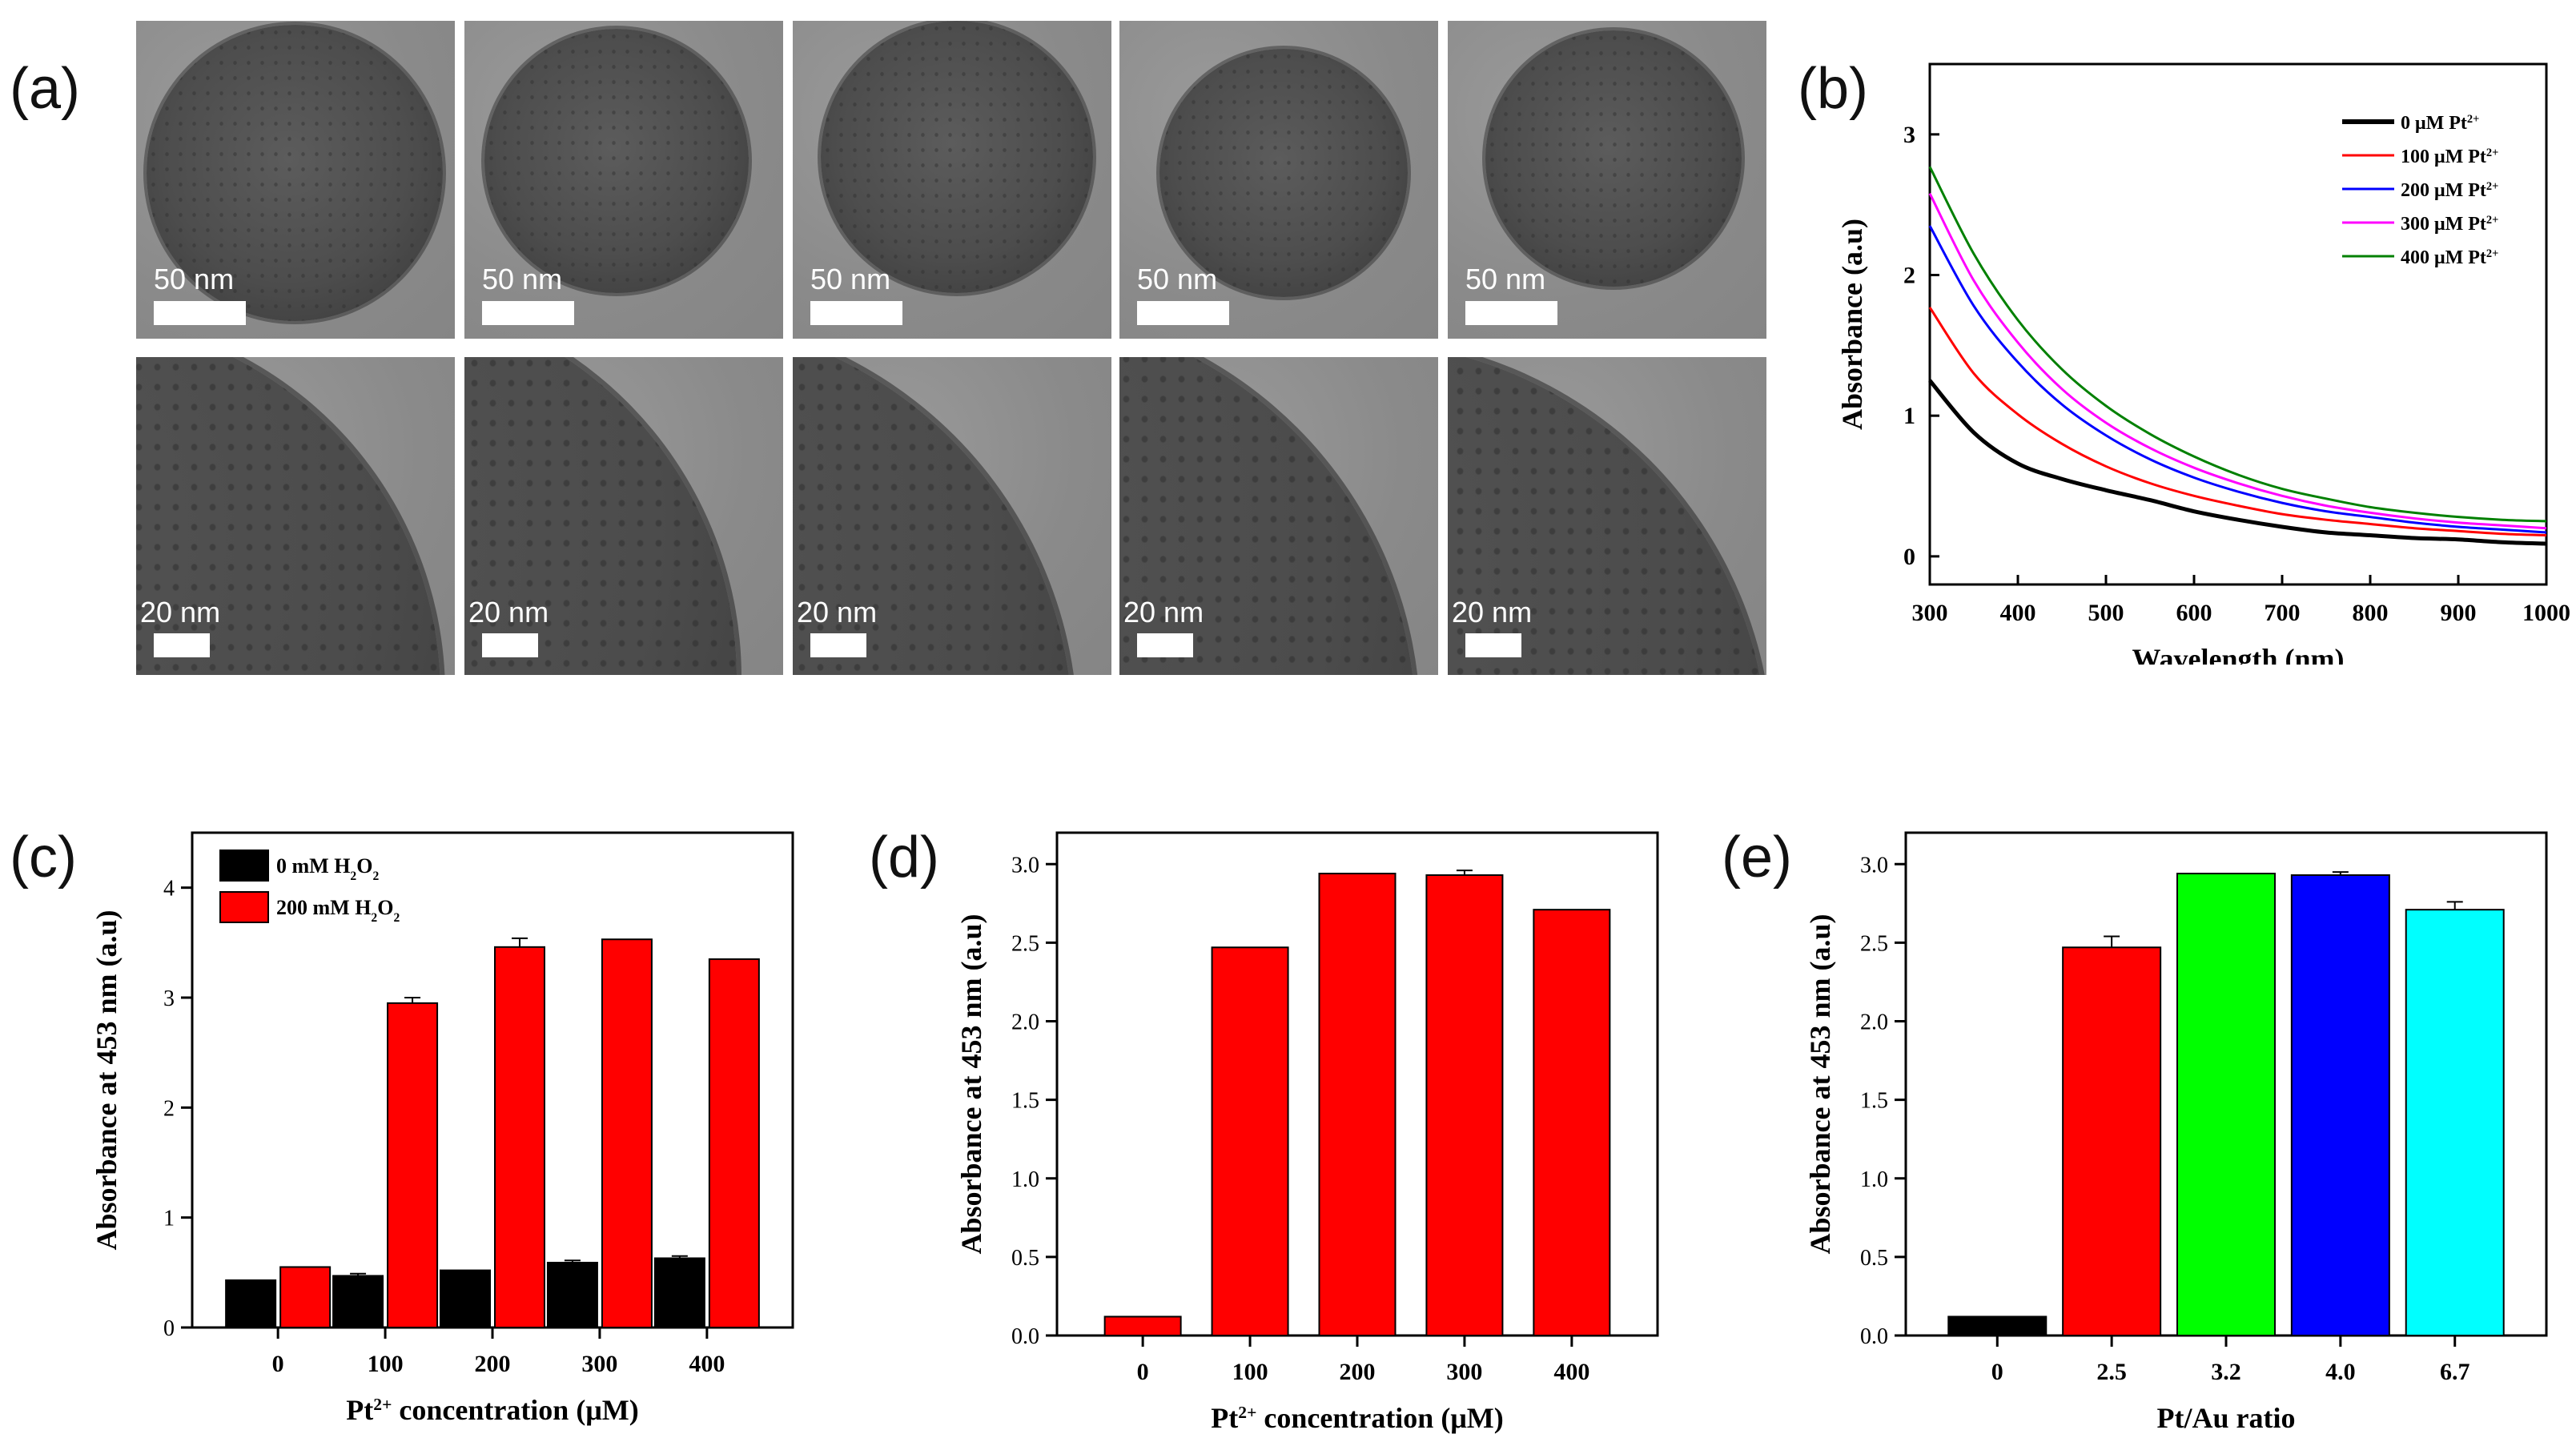  I want to click on y-tick-label: 2.0, so click(1874, 1022).